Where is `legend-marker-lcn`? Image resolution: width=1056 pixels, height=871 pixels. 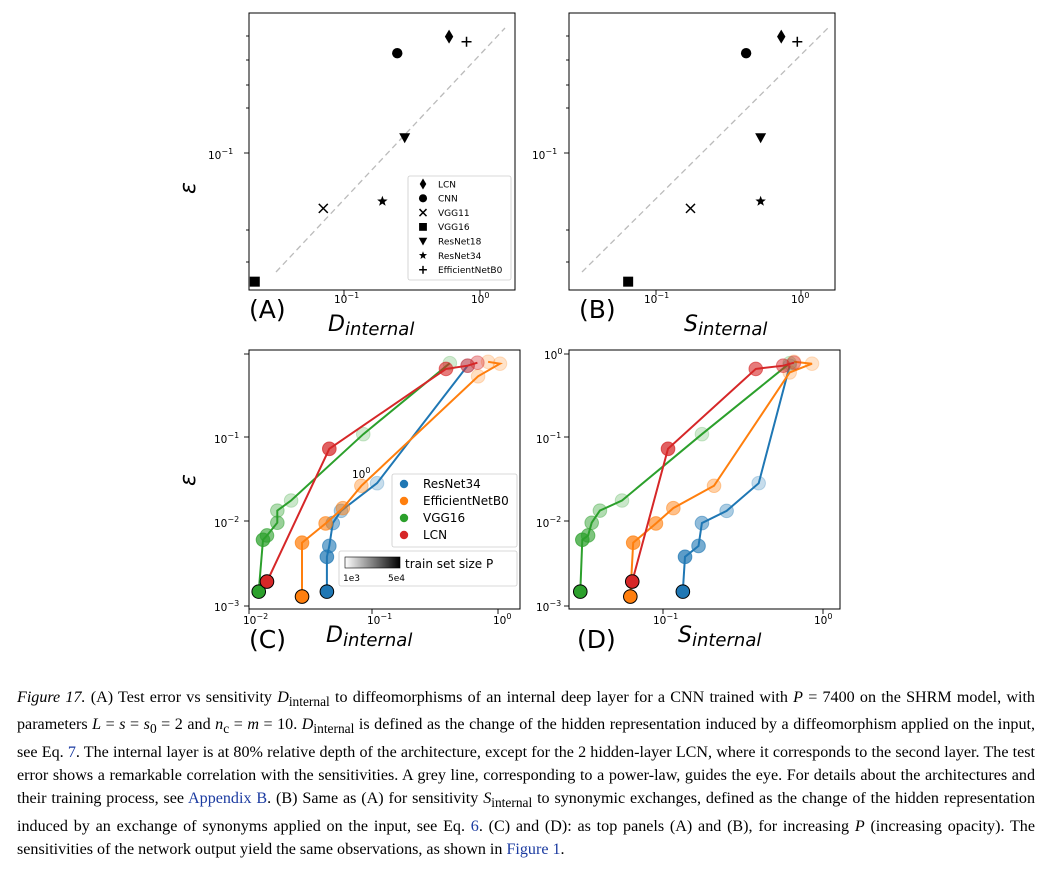 legend-marker-lcn is located at coordinates (404, 535).